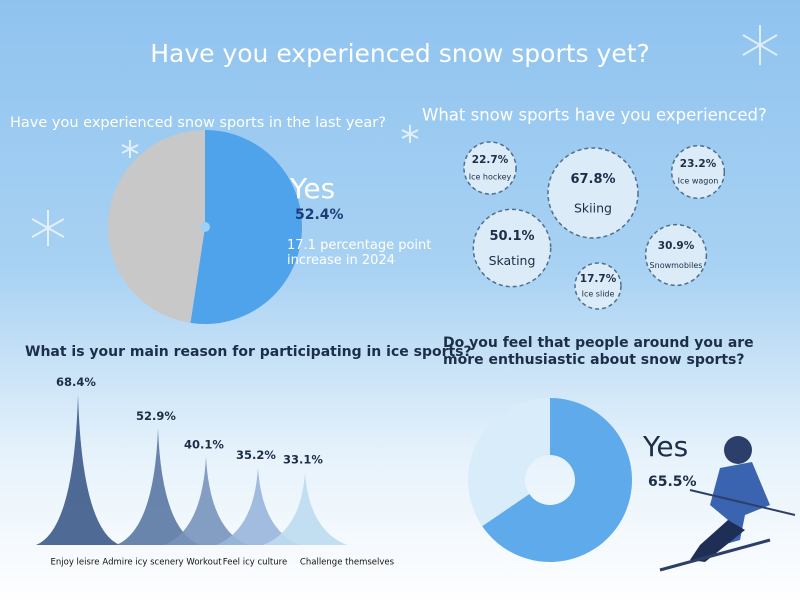 The width and height of the screenshot is (800, 605). Describe the element at coordinates (593, 207) in the screenshot. I see `category-label: Skiing` at that location.